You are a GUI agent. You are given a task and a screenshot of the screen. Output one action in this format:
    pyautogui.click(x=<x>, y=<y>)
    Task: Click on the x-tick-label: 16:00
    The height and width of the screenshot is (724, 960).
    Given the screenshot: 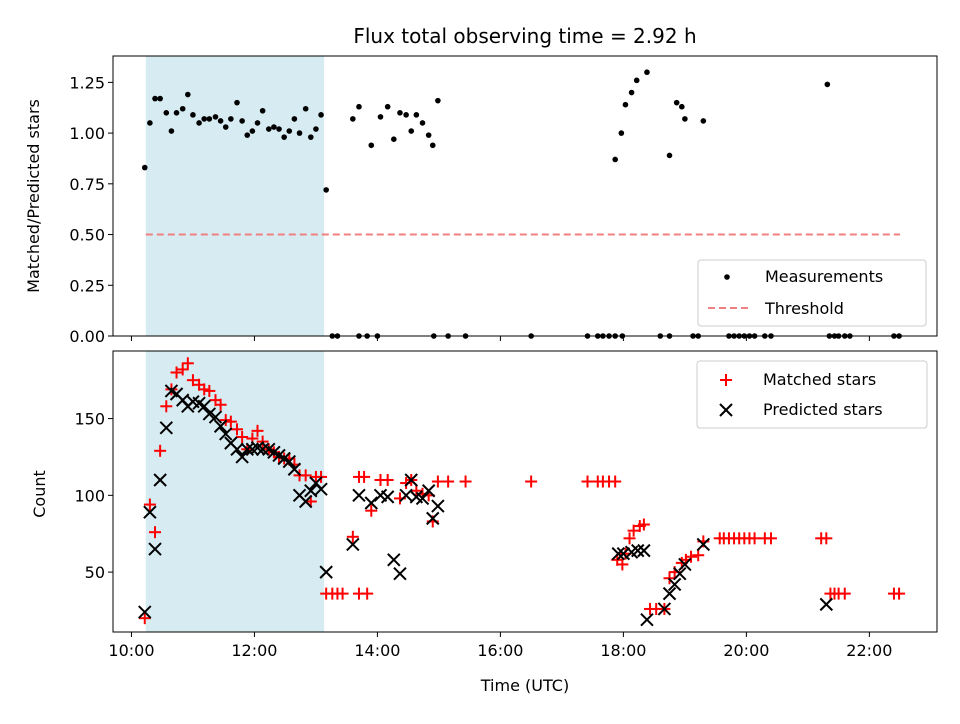 What is the action you would take?
    pyautogui.click(x=500, y=650)
    